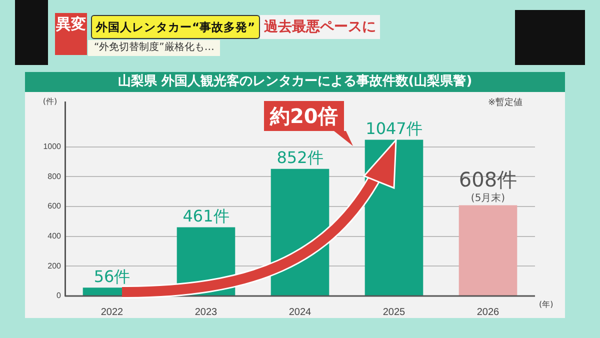 The height and width of the screenshot is (338, 600). I want to click on y-tick-label: 1000, so click(52, 146).